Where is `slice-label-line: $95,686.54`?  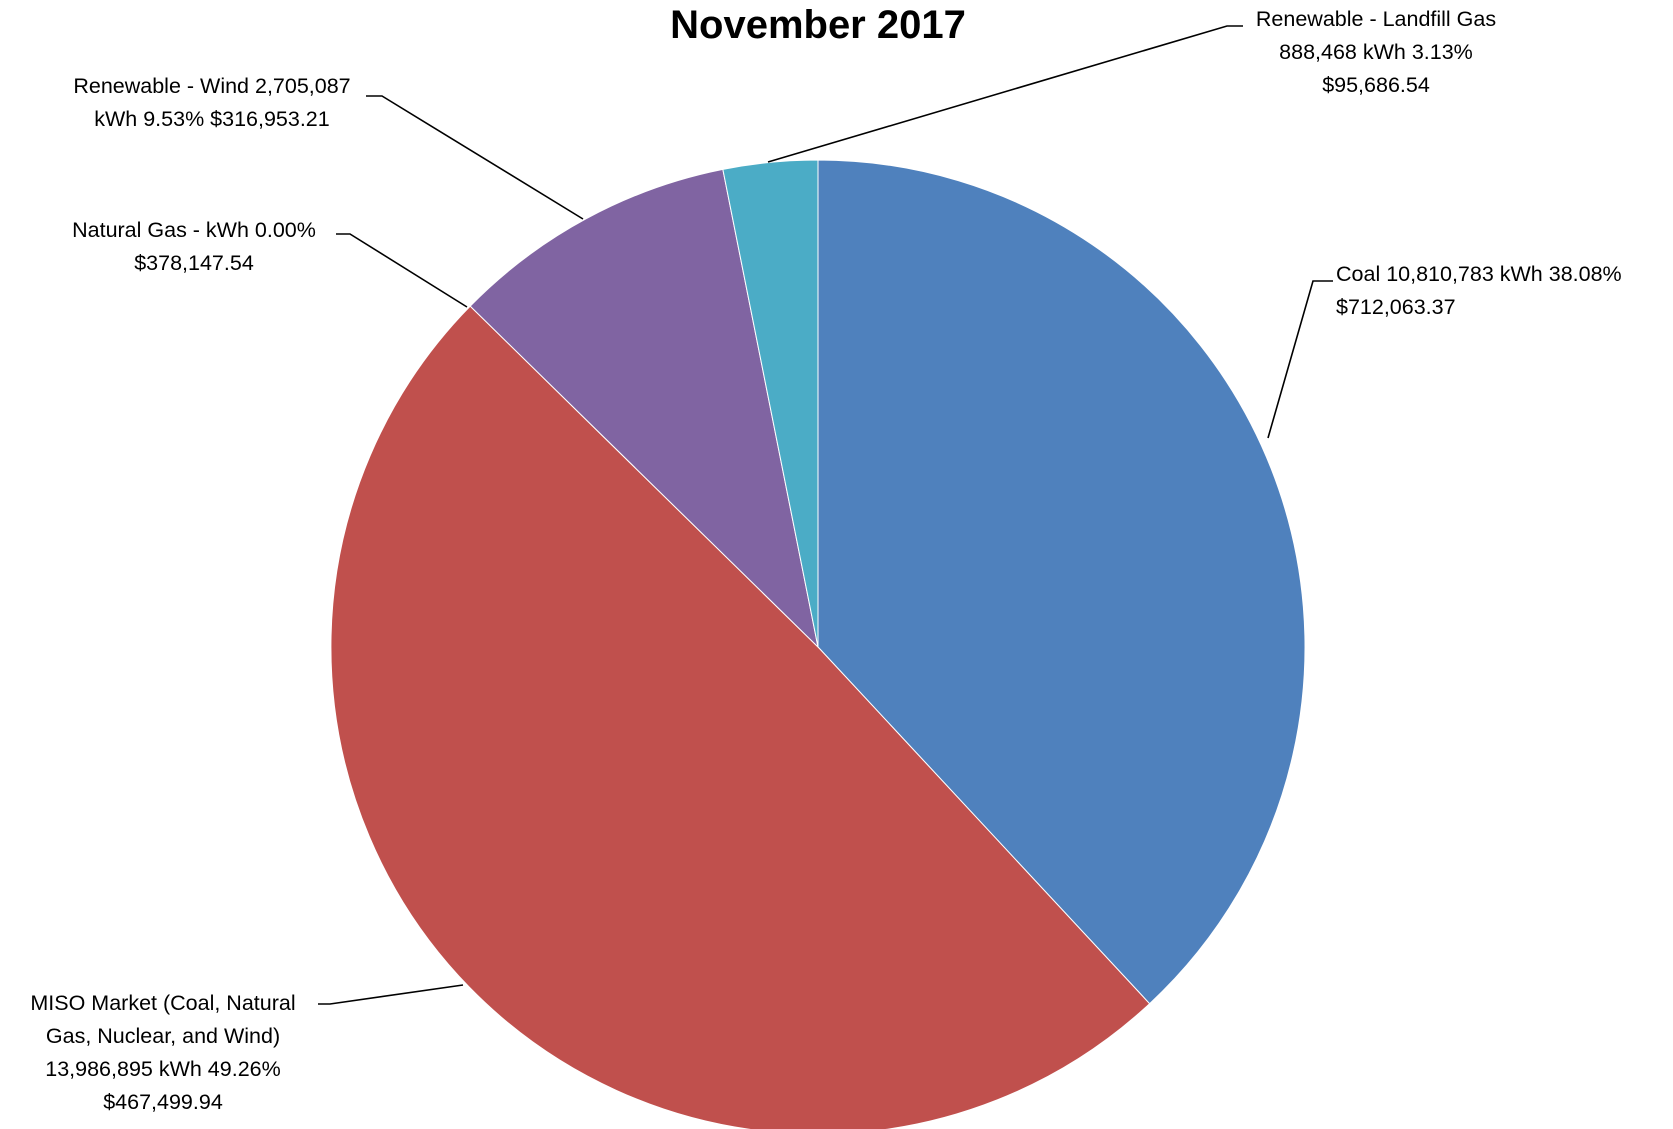
slice-label-line: $95,686.54 is located at coordinates (1376, 85).